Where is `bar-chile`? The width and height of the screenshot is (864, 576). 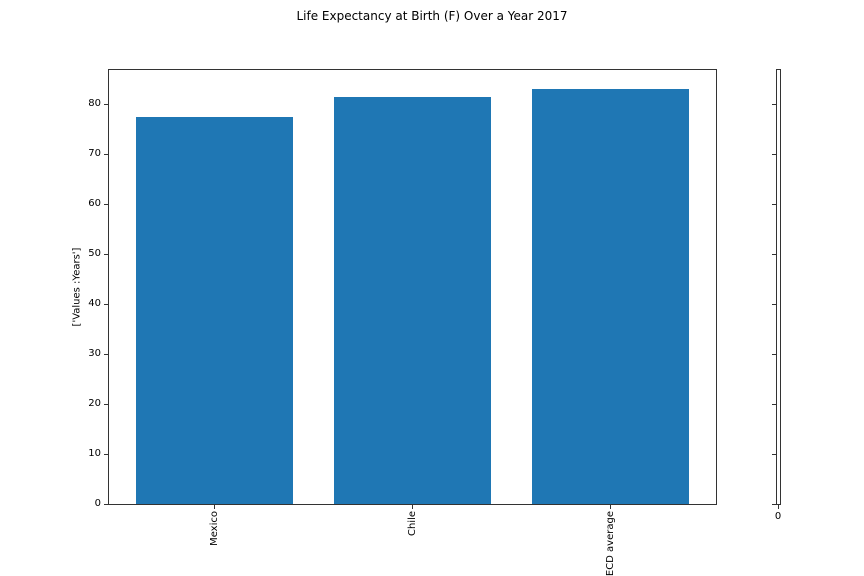 bar-chile is located at coordinates (412, 300).